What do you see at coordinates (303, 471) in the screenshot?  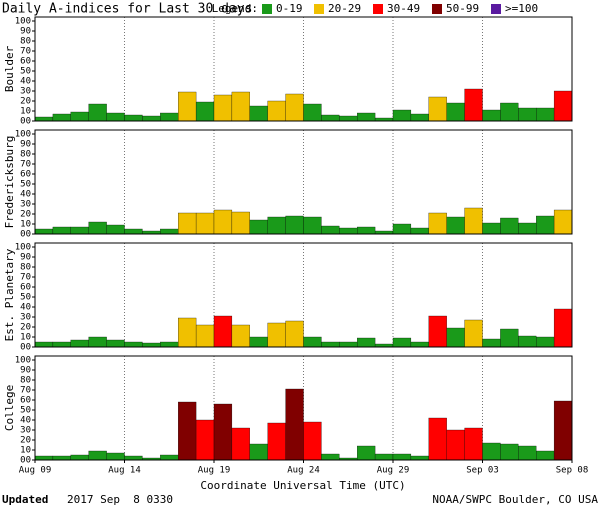 I see `x-tick-label: Aug 24` at bounding box center [303, 471].